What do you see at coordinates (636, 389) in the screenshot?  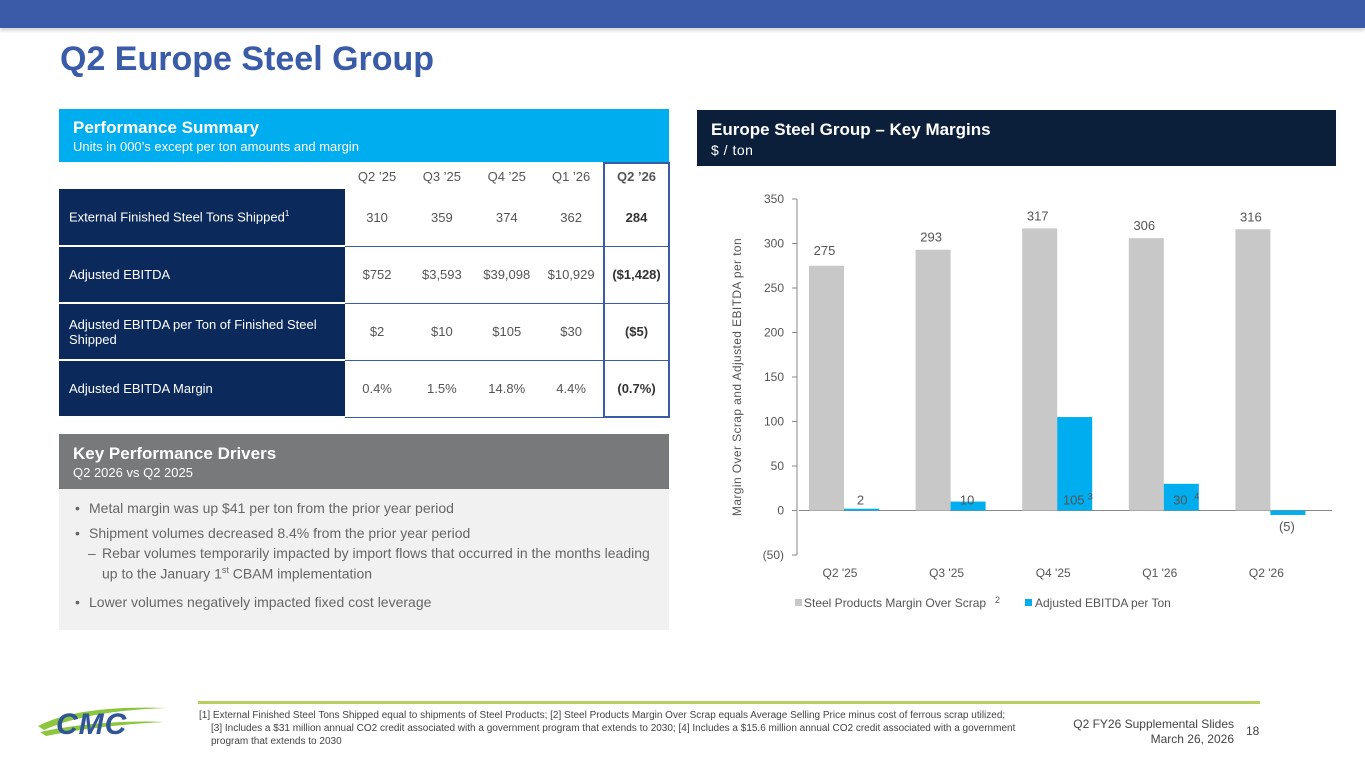 I see `table-cell-current: (0.7%)` at bounding box center [636, 389].